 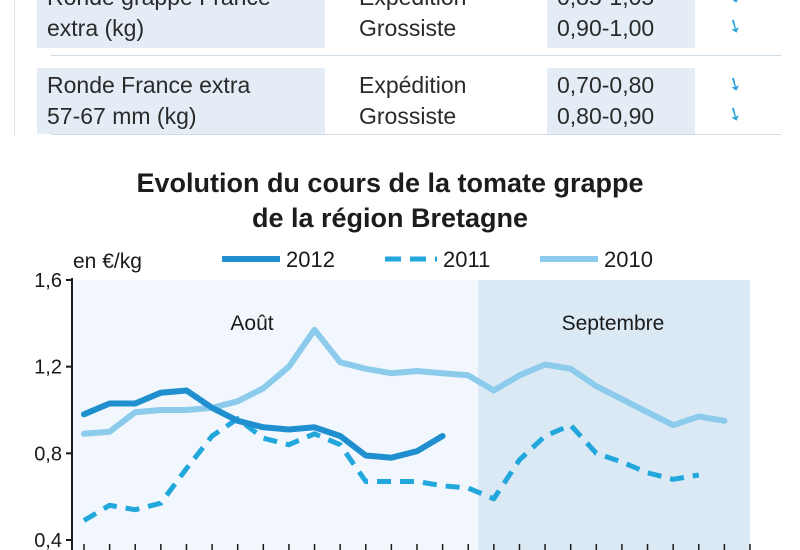 I want to click on period-label-aout: Août, so click(x=251, y=323).